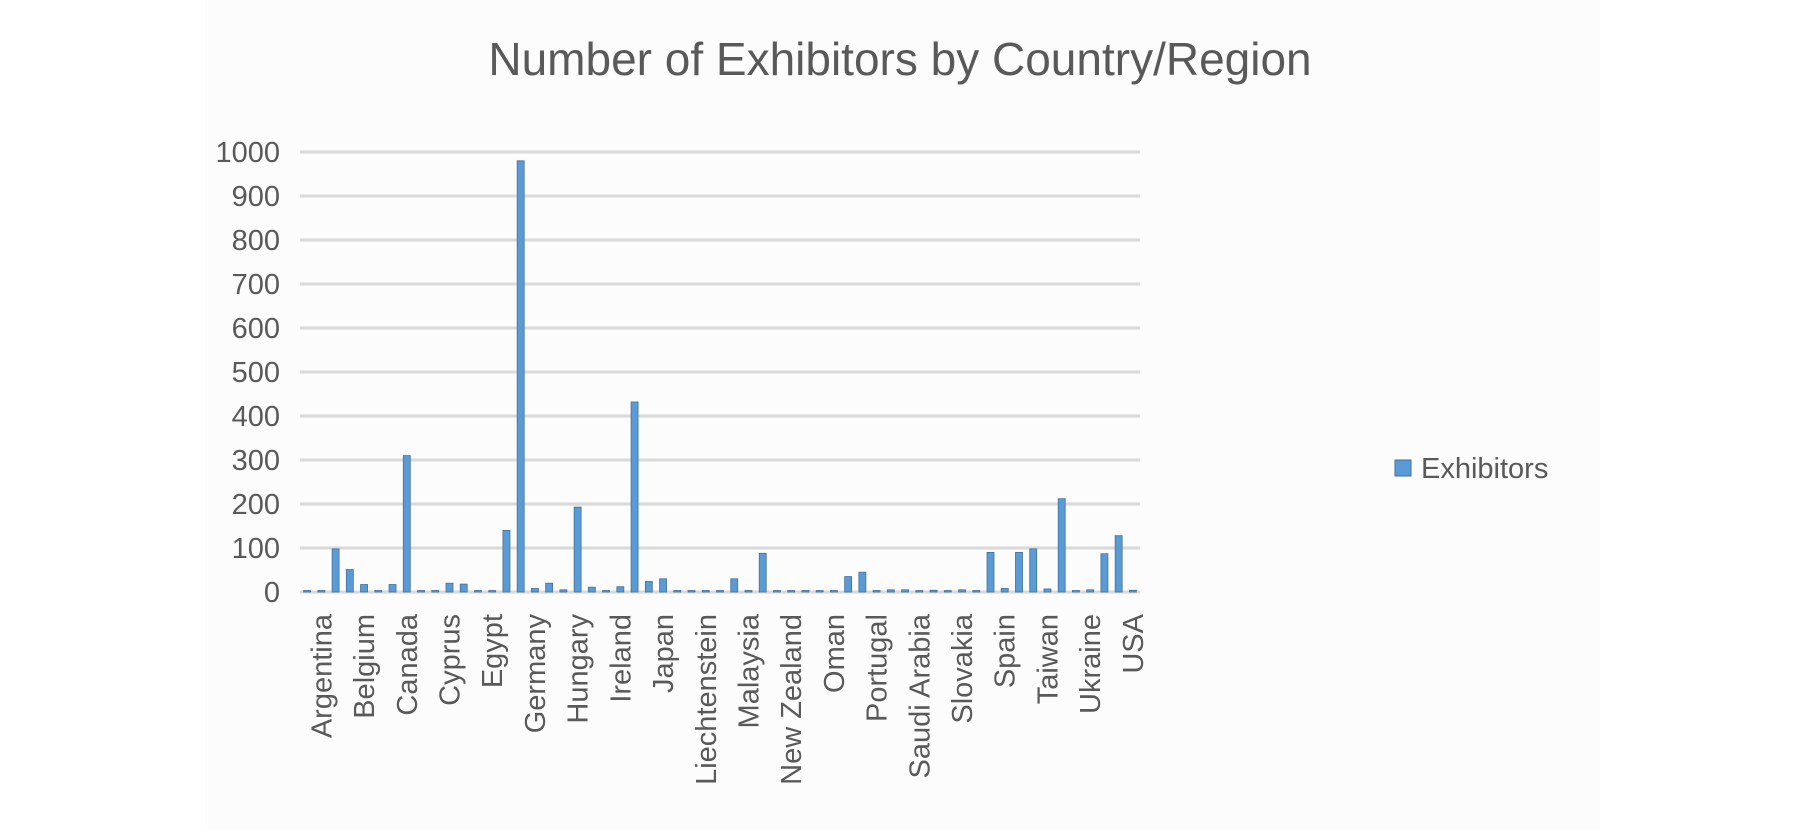 Image resolution: width=1800 pixels, height=830 pixels. I want to click on y-tick-label: 300, so click(256, 461).